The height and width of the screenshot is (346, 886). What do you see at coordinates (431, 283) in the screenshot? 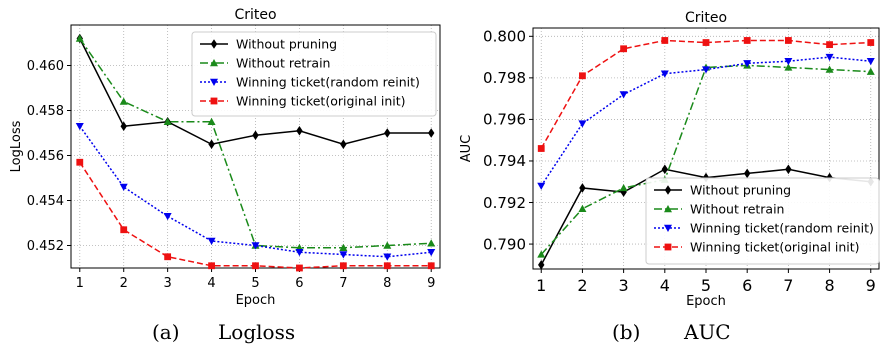
I see `logloss-x-tick-label: 9` at bounding box center [431, 283].